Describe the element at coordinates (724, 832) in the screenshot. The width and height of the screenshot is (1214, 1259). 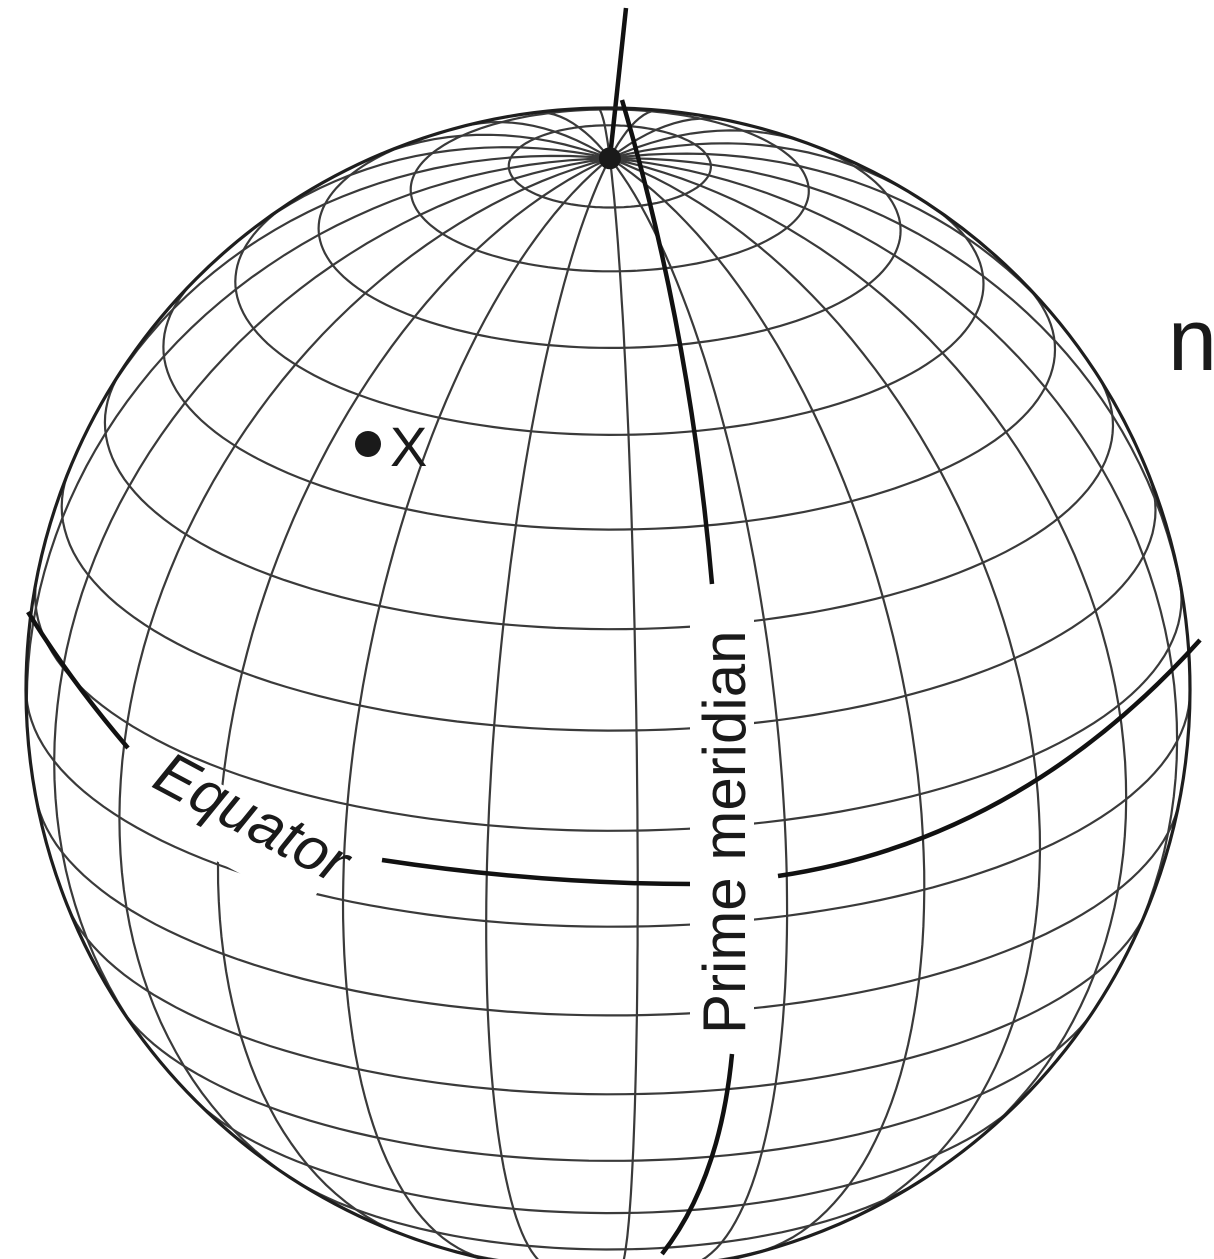
I see `prime-meridian-label: Prime meridian` at that location.